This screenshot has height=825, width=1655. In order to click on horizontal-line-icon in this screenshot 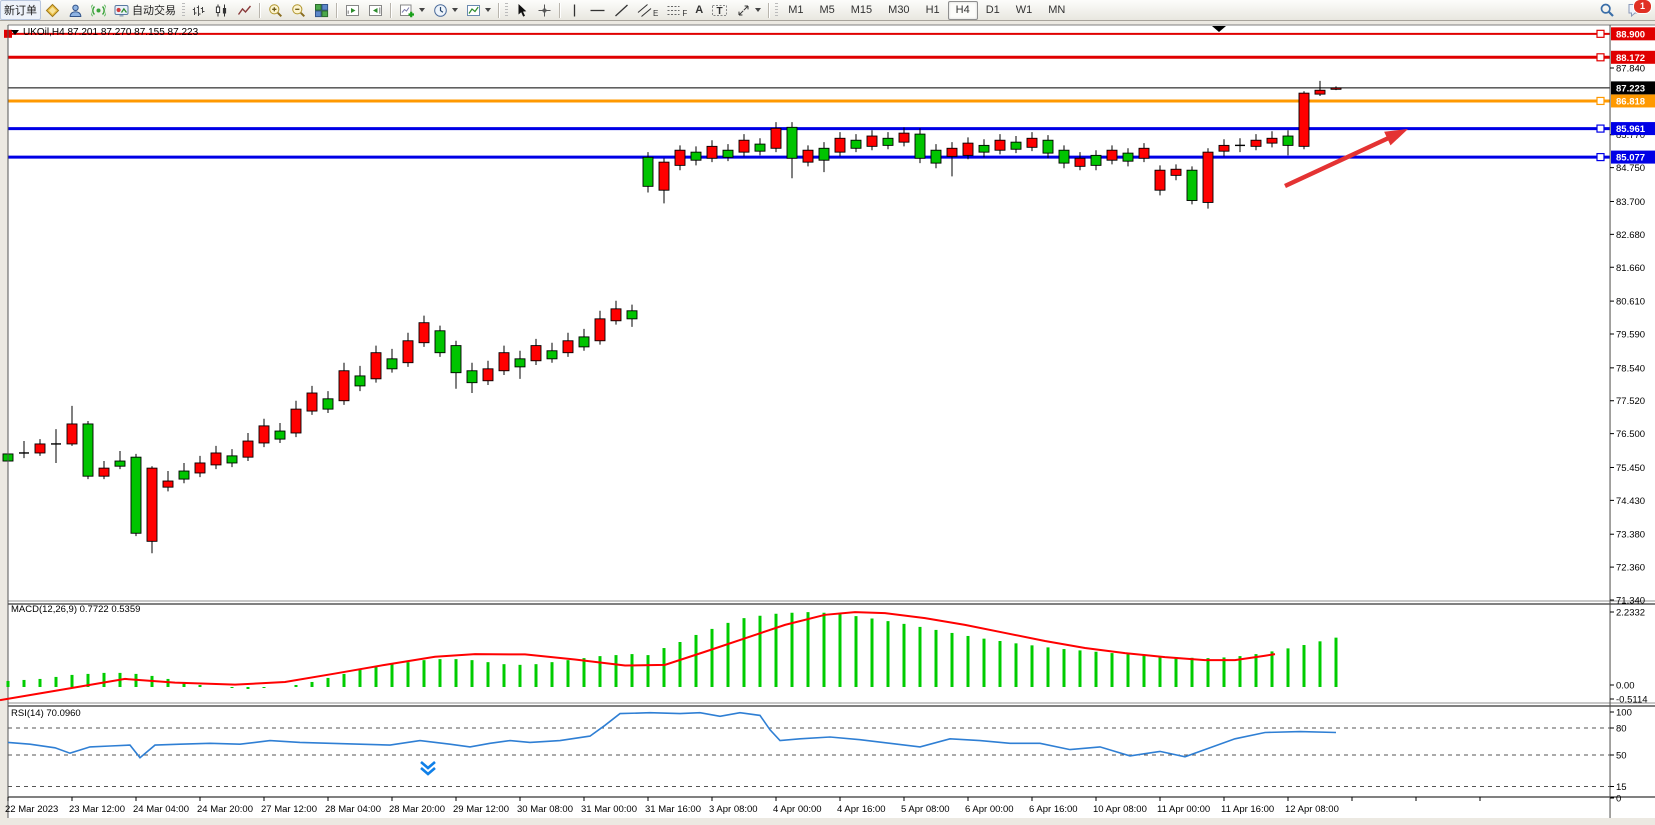, I will do `click(597, 10)`.